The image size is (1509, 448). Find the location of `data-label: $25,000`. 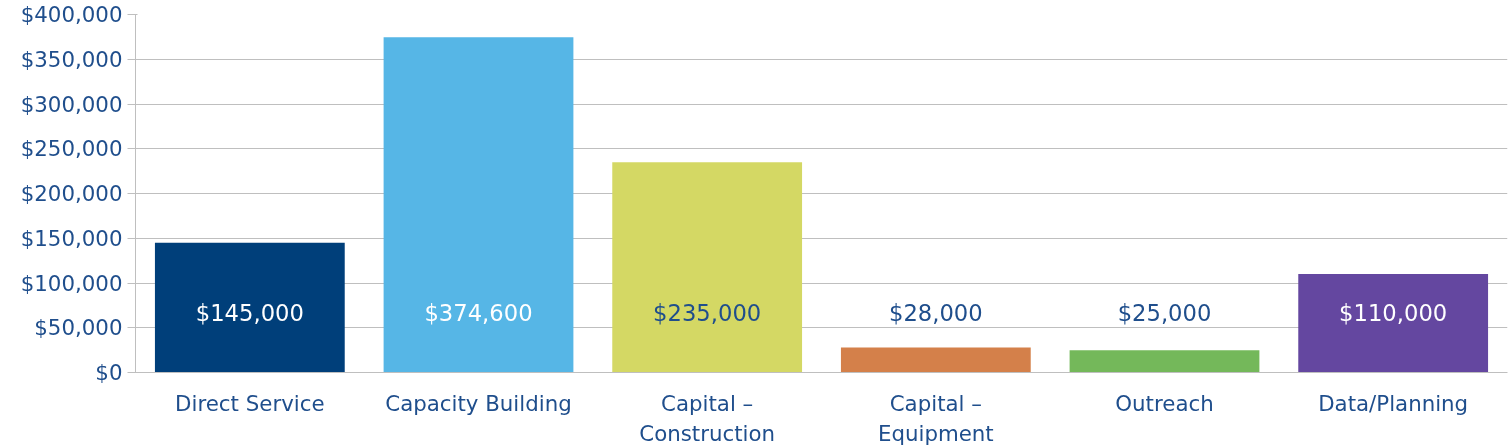

data-label: $25,000 is located at coordinates (1164, 313).